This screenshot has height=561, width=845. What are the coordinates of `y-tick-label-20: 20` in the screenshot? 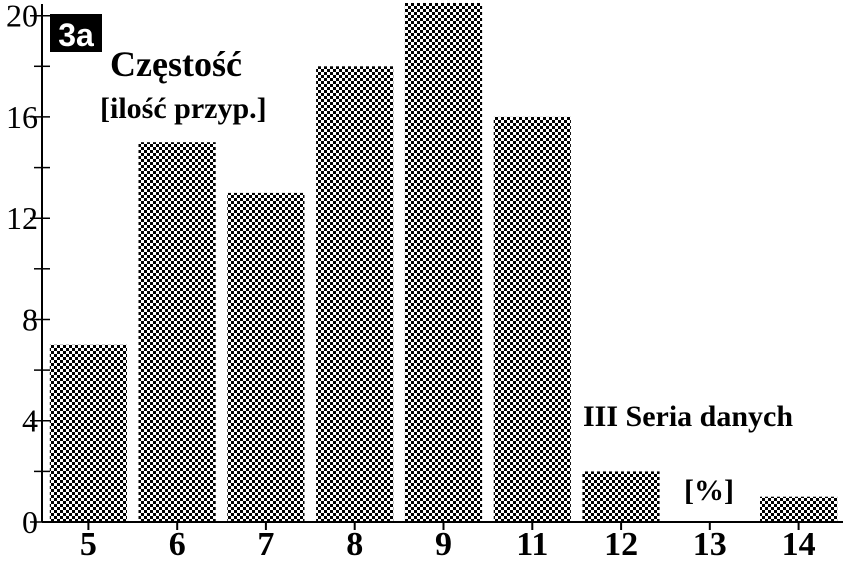 It's located at (22, 17).